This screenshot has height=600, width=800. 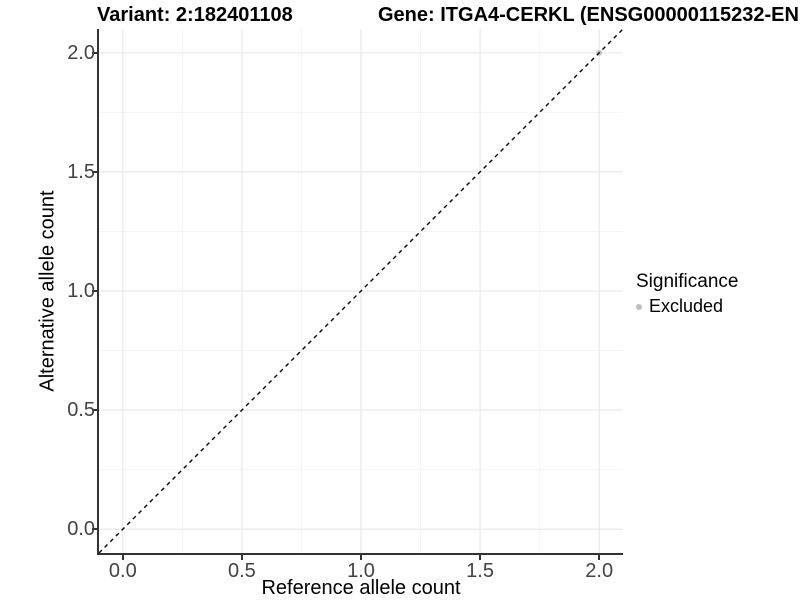 I want to click on legend-item-excluded: Excluded, so click(x=687, y=306).